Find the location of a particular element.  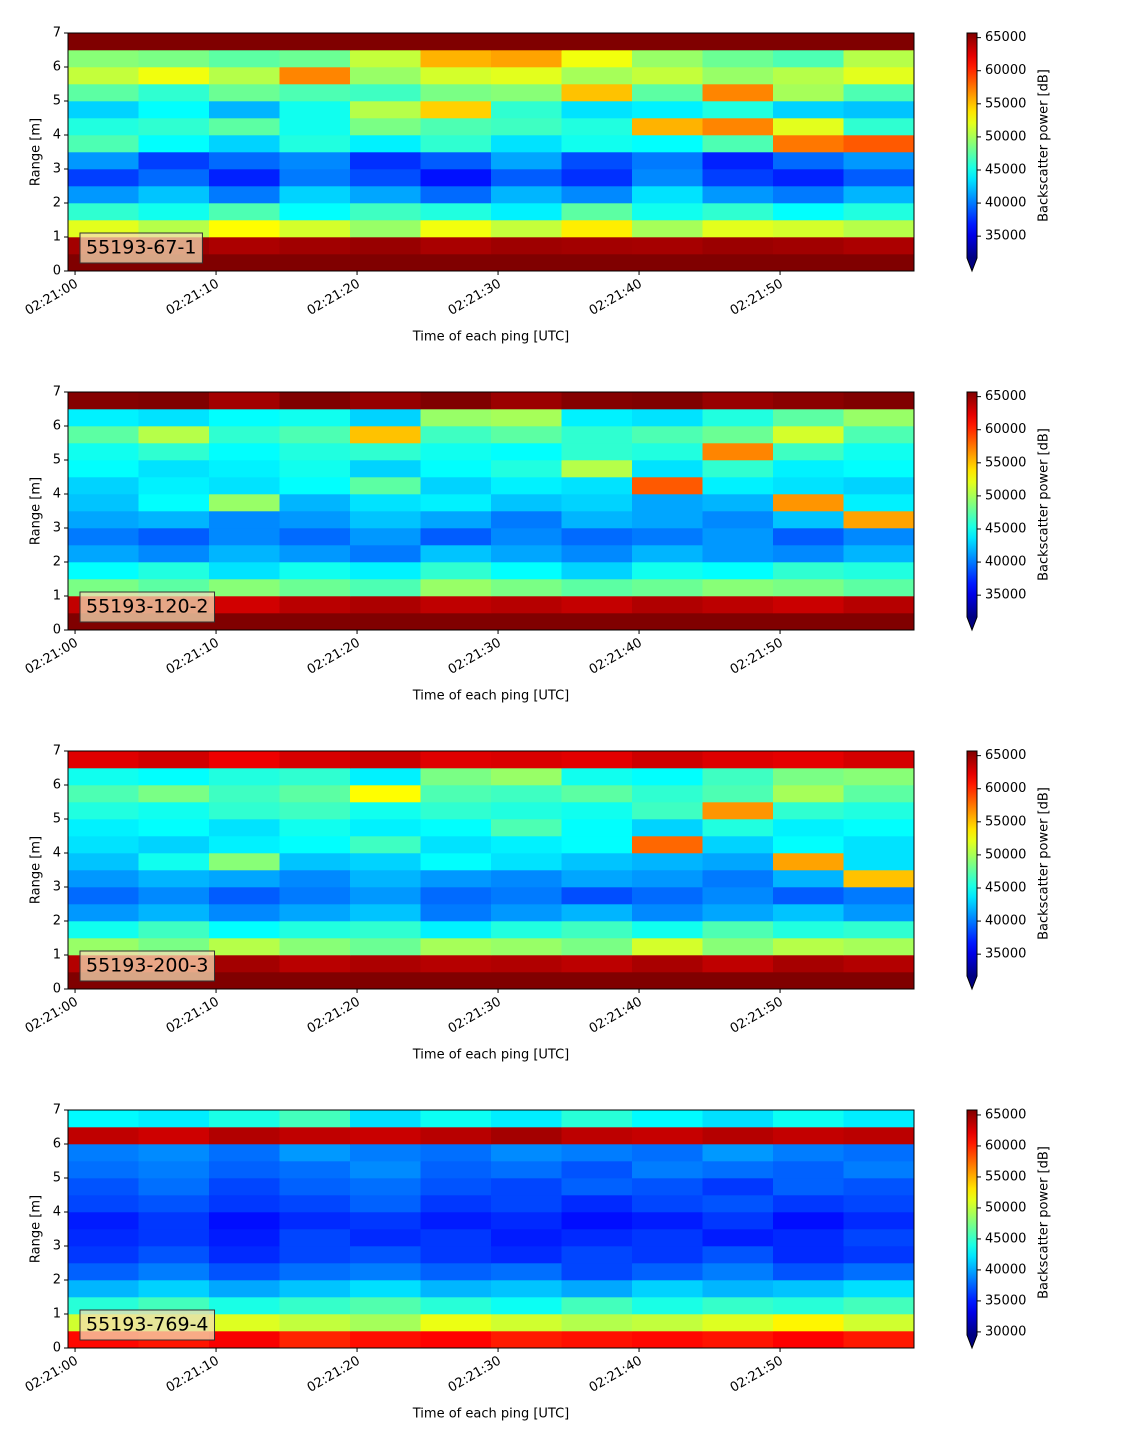

colorbar-frame is located at coordinates (972, 870).